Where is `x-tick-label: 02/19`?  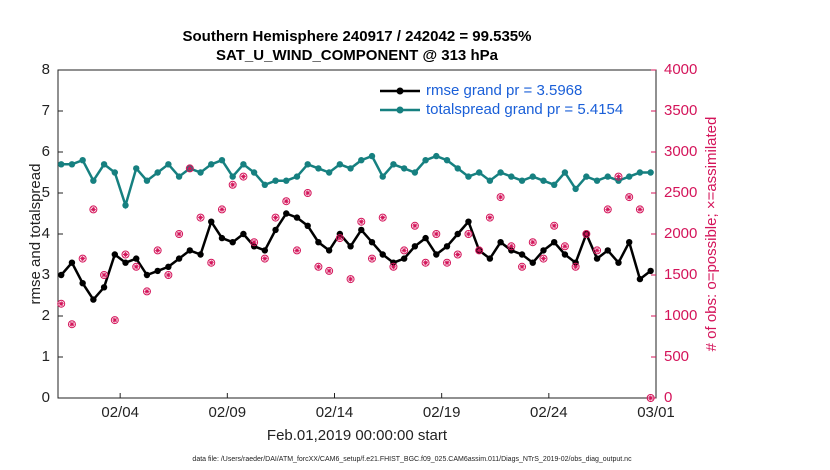 x-tick-label: 02/19 is located at coordinates (442, 412).